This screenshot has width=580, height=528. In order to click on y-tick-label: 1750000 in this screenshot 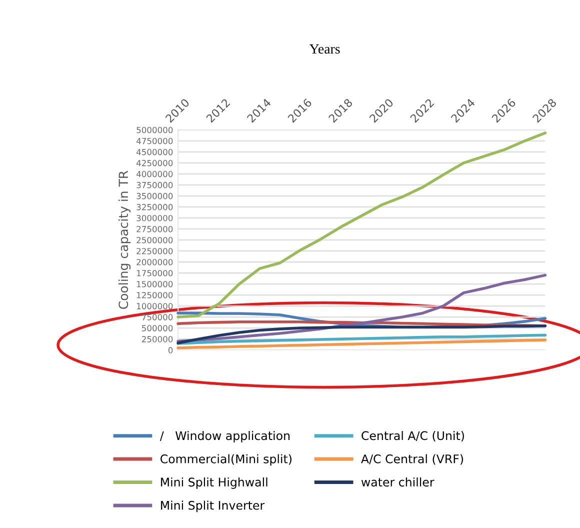, I will do `click(155, 273)`.